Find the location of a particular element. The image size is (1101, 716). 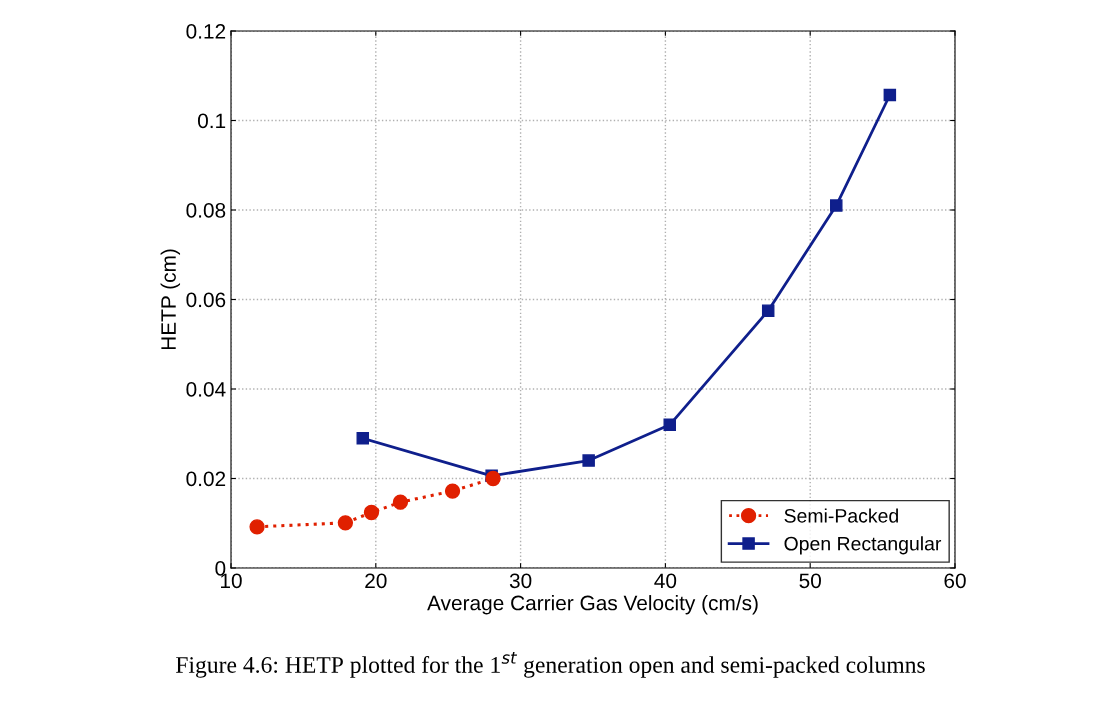

y-tick-label: 0.06 is located at coordinates (206, 300).